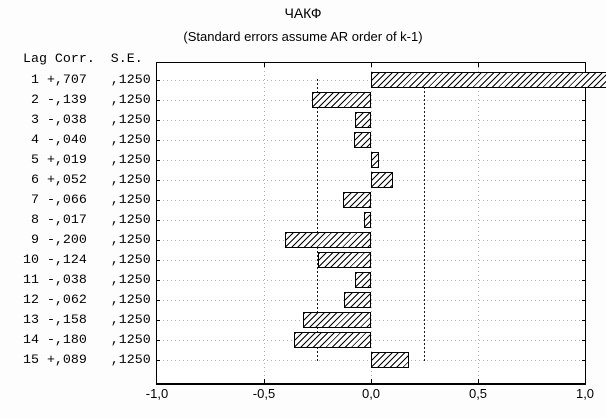  Describe the element at coordinates (87, 319) in the screenshot. I see `table-row: 13 -,158 ,1250` at that location.